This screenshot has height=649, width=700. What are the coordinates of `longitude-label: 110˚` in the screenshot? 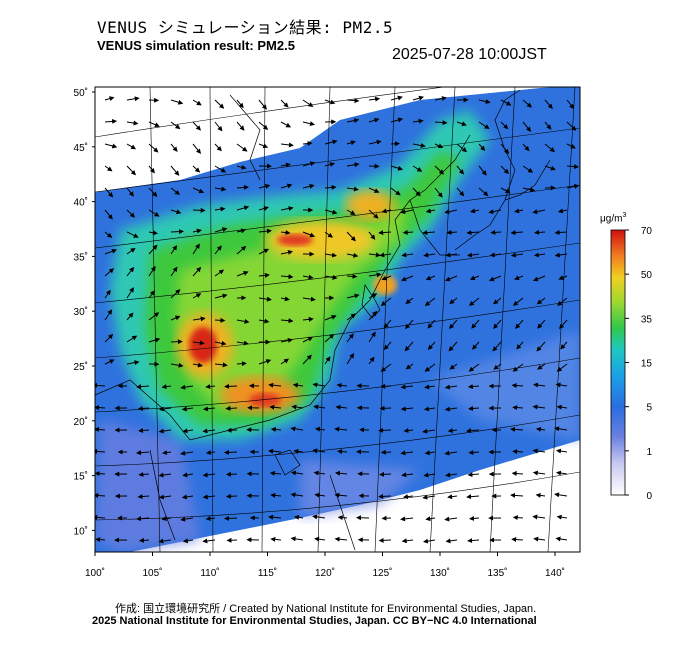 It's located at (209, 573).